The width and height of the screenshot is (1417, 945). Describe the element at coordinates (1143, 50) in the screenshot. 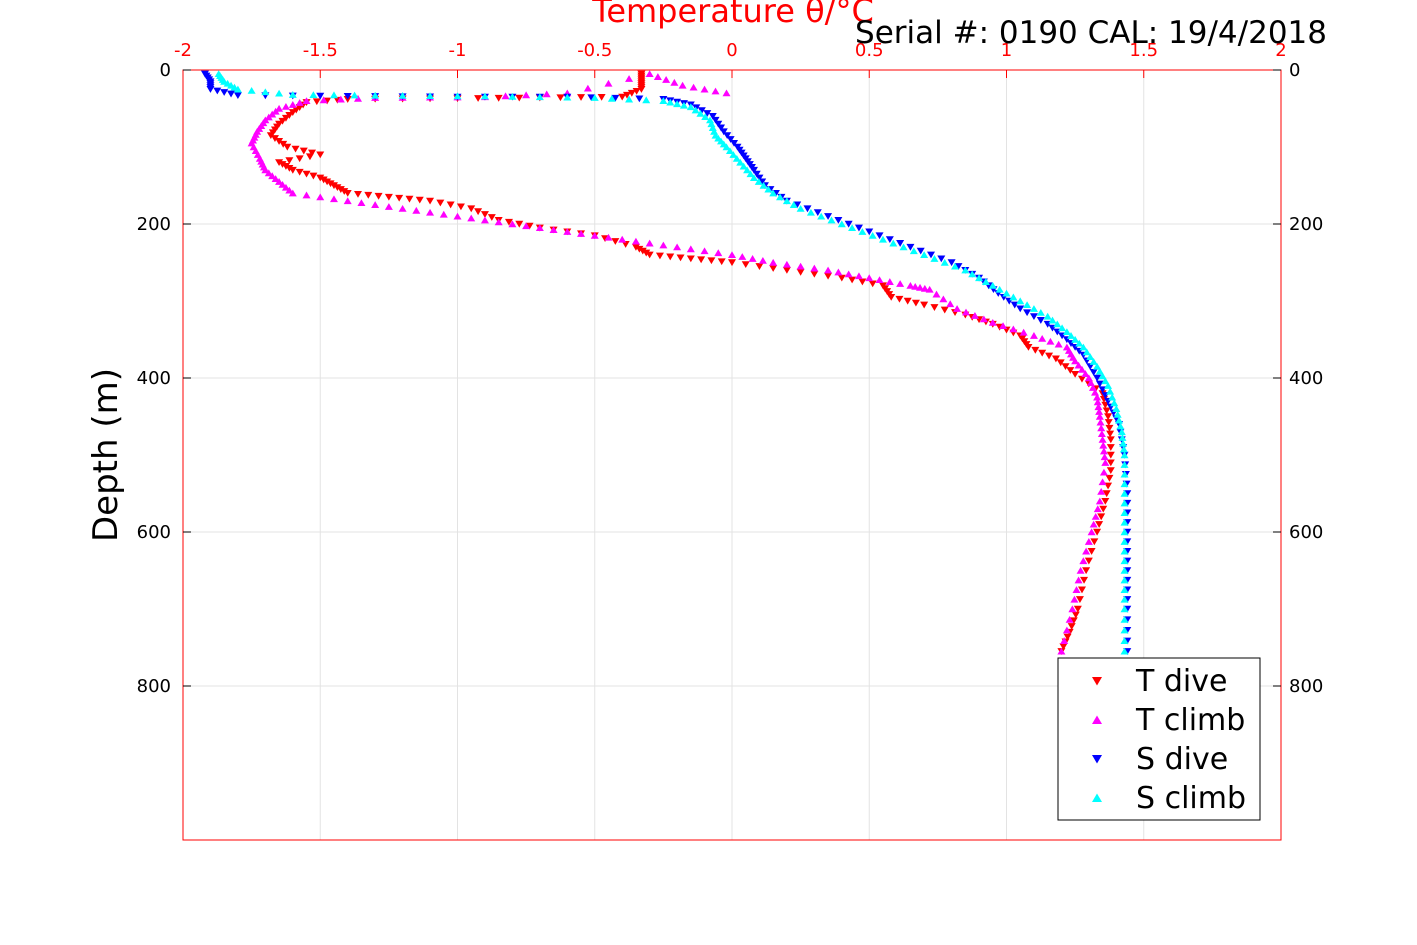

I see `x-tick-label: 1.5` at that location.